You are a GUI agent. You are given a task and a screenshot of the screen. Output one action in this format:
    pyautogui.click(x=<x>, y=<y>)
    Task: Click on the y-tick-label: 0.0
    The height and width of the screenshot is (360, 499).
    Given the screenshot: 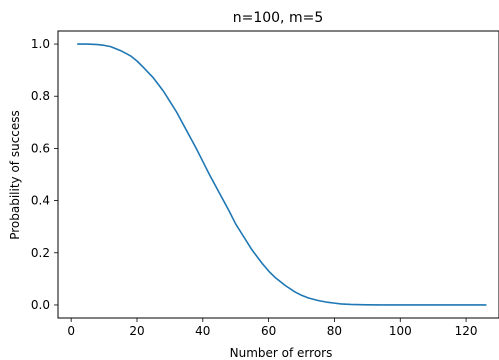 What is the action you would take?
    pyautogui.click(x=40, y=305)
    